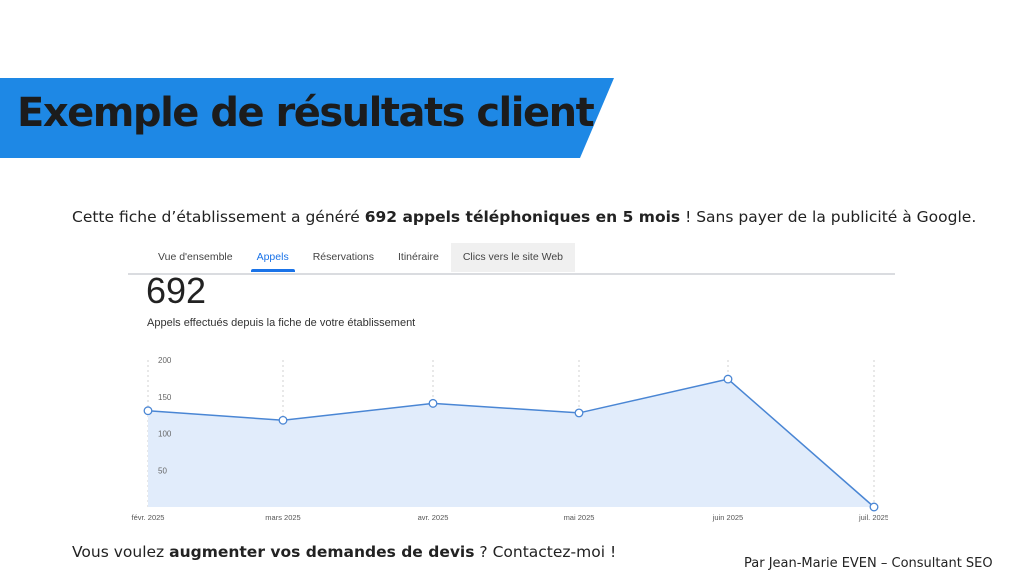 The image size is (1024, 576). I want to click on x-tick-label-4: juin 2025, so click(727, 517).